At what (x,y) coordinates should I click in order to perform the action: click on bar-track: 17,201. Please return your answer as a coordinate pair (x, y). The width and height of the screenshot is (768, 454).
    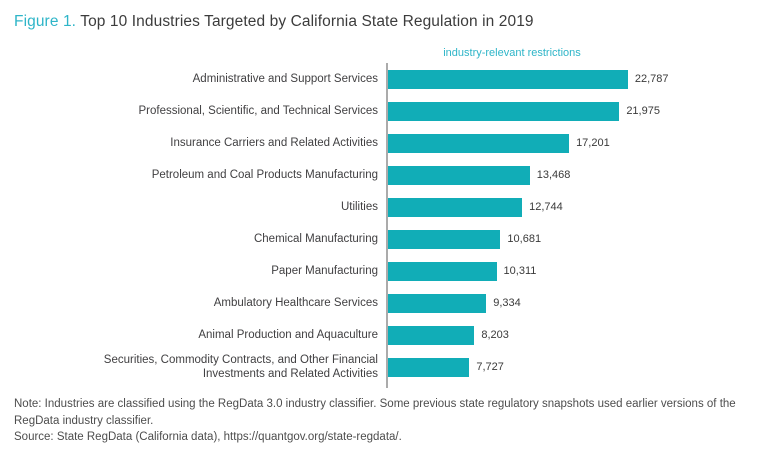
    Looking at the image, I should click on (512, 143).